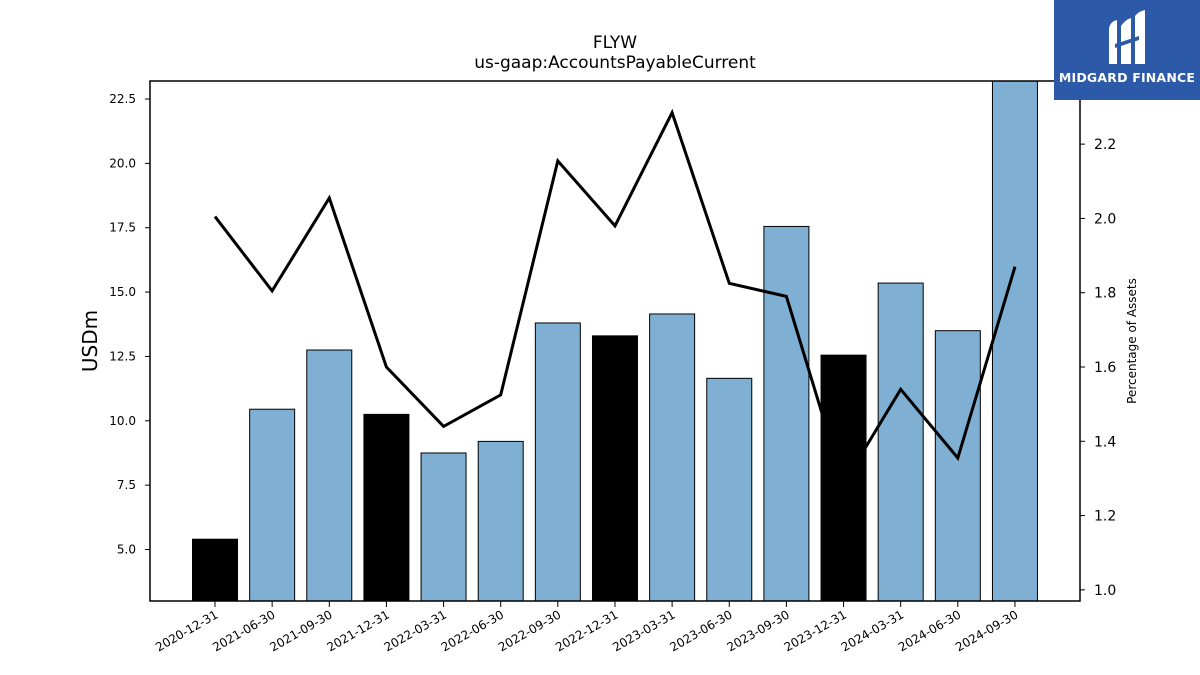 The image size is (1200, 675). What do you see at coordinates (1105, 368) in the screenshot?
I see `y2-tick-label: 1.6` at bounding box center [1105, 368].